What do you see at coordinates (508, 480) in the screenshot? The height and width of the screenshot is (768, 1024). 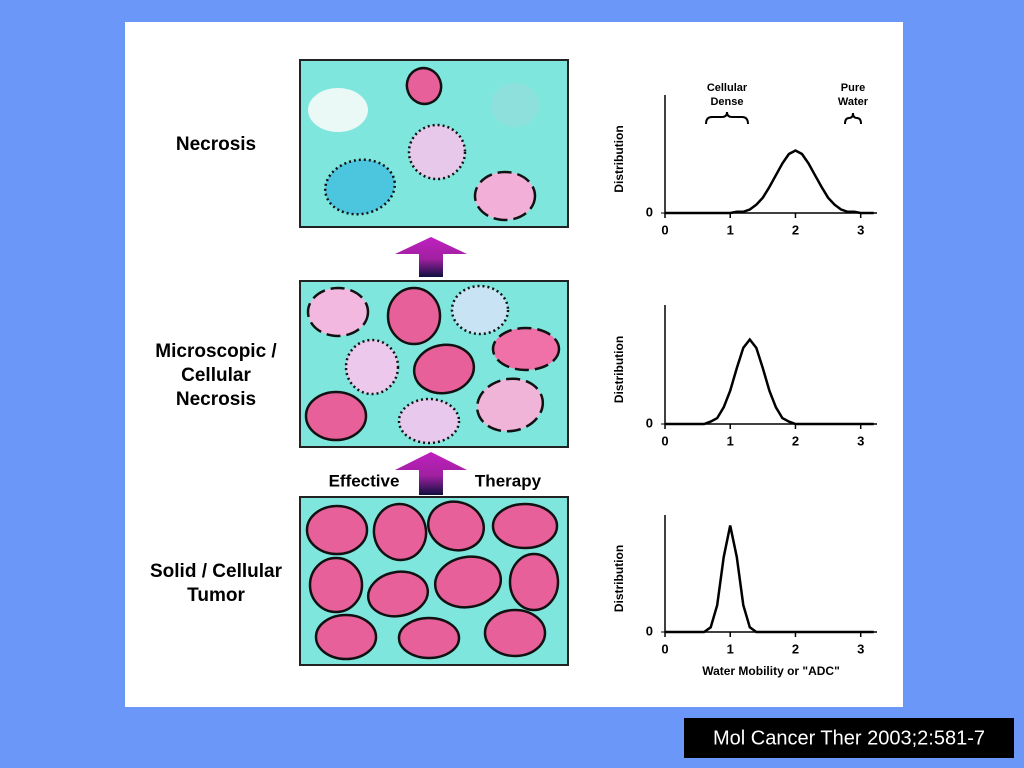 I see `arrow-label: Therapy` at bounding box center [508, 480].